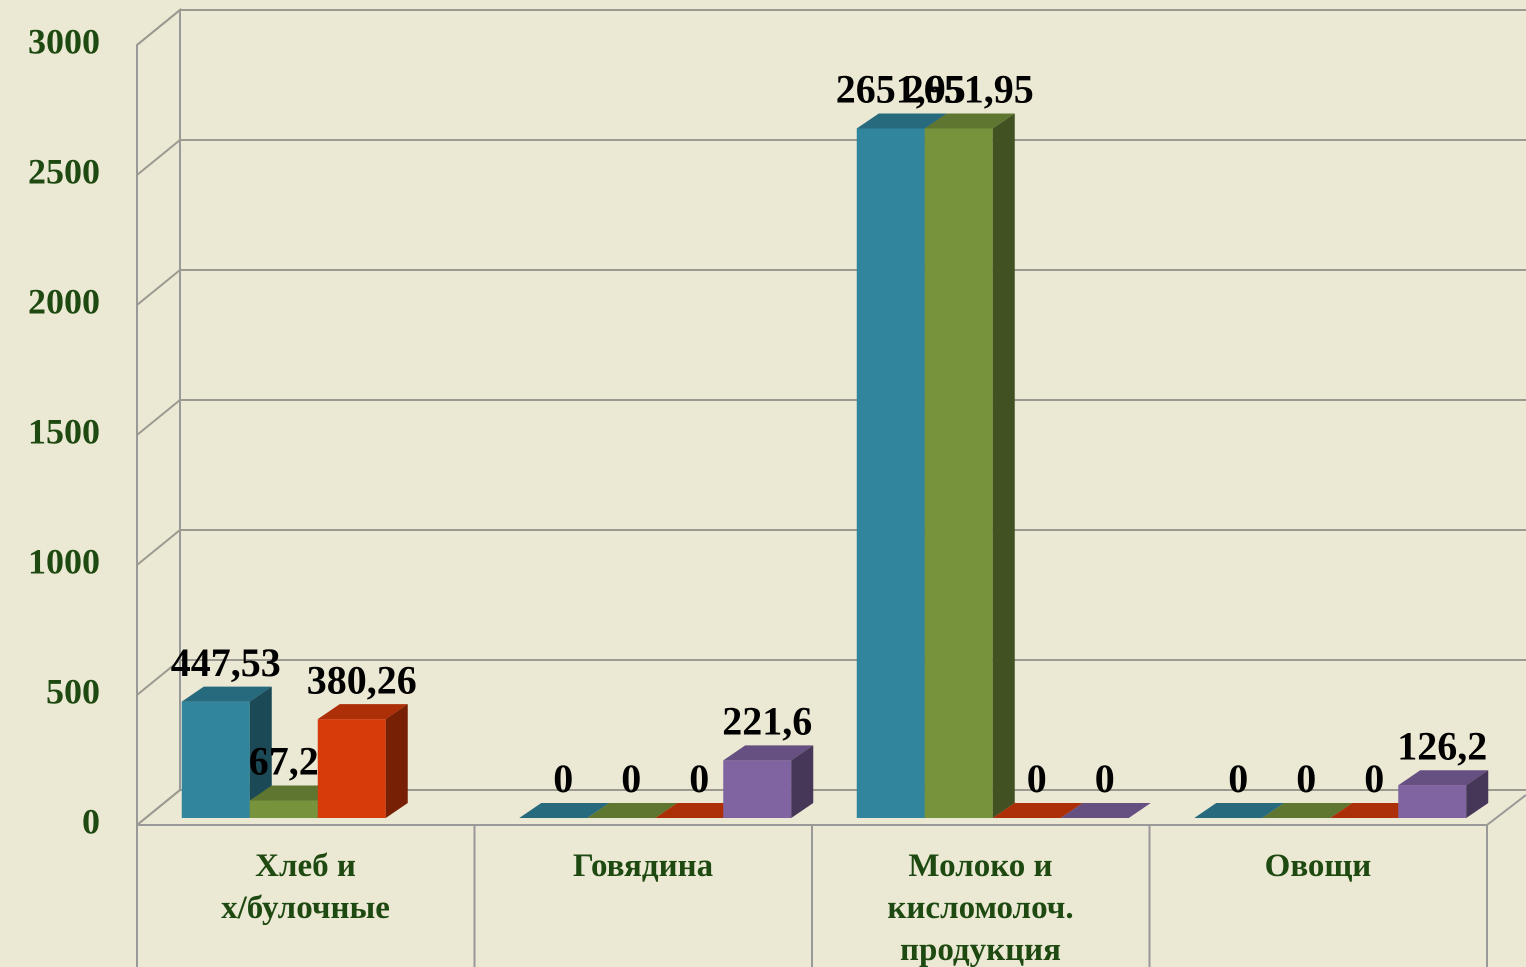  I want to click on data-label: 221,6, so click(767, 721).